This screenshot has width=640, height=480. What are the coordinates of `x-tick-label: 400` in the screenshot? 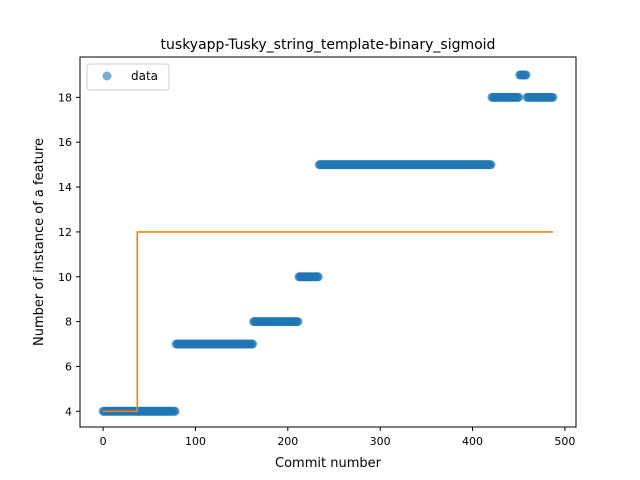 It's located at (472, 441).